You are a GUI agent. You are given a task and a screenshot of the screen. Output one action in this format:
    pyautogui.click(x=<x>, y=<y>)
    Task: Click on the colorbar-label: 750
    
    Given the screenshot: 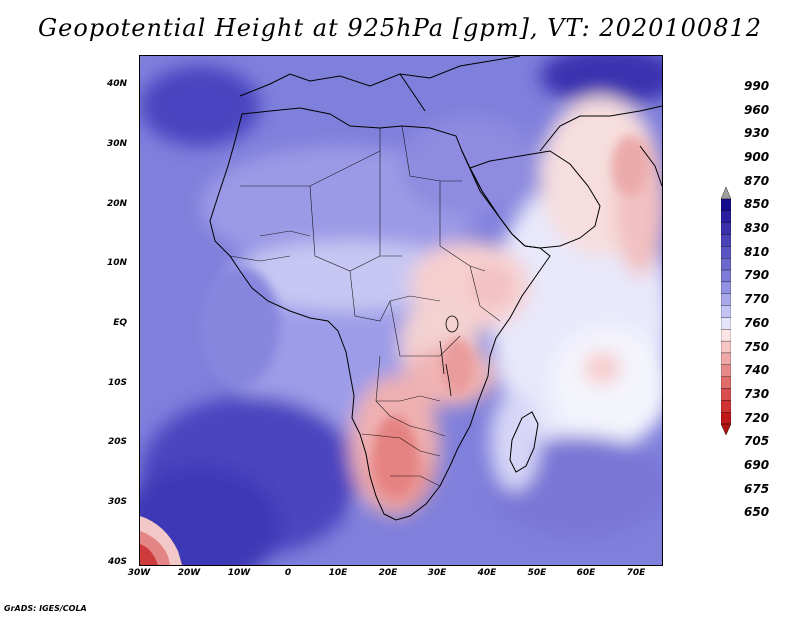 What is the action you would take?
    pyautogui.click(x=757, y=346)
    